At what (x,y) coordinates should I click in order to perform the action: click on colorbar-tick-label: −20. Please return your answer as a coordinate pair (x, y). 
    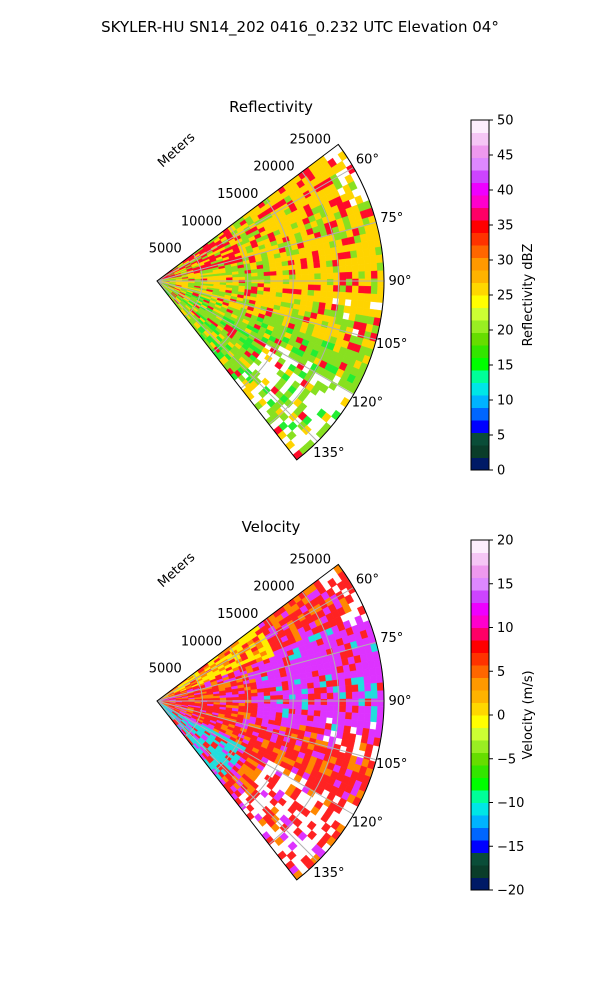
    Looking at the image, I should click on (510, 891).